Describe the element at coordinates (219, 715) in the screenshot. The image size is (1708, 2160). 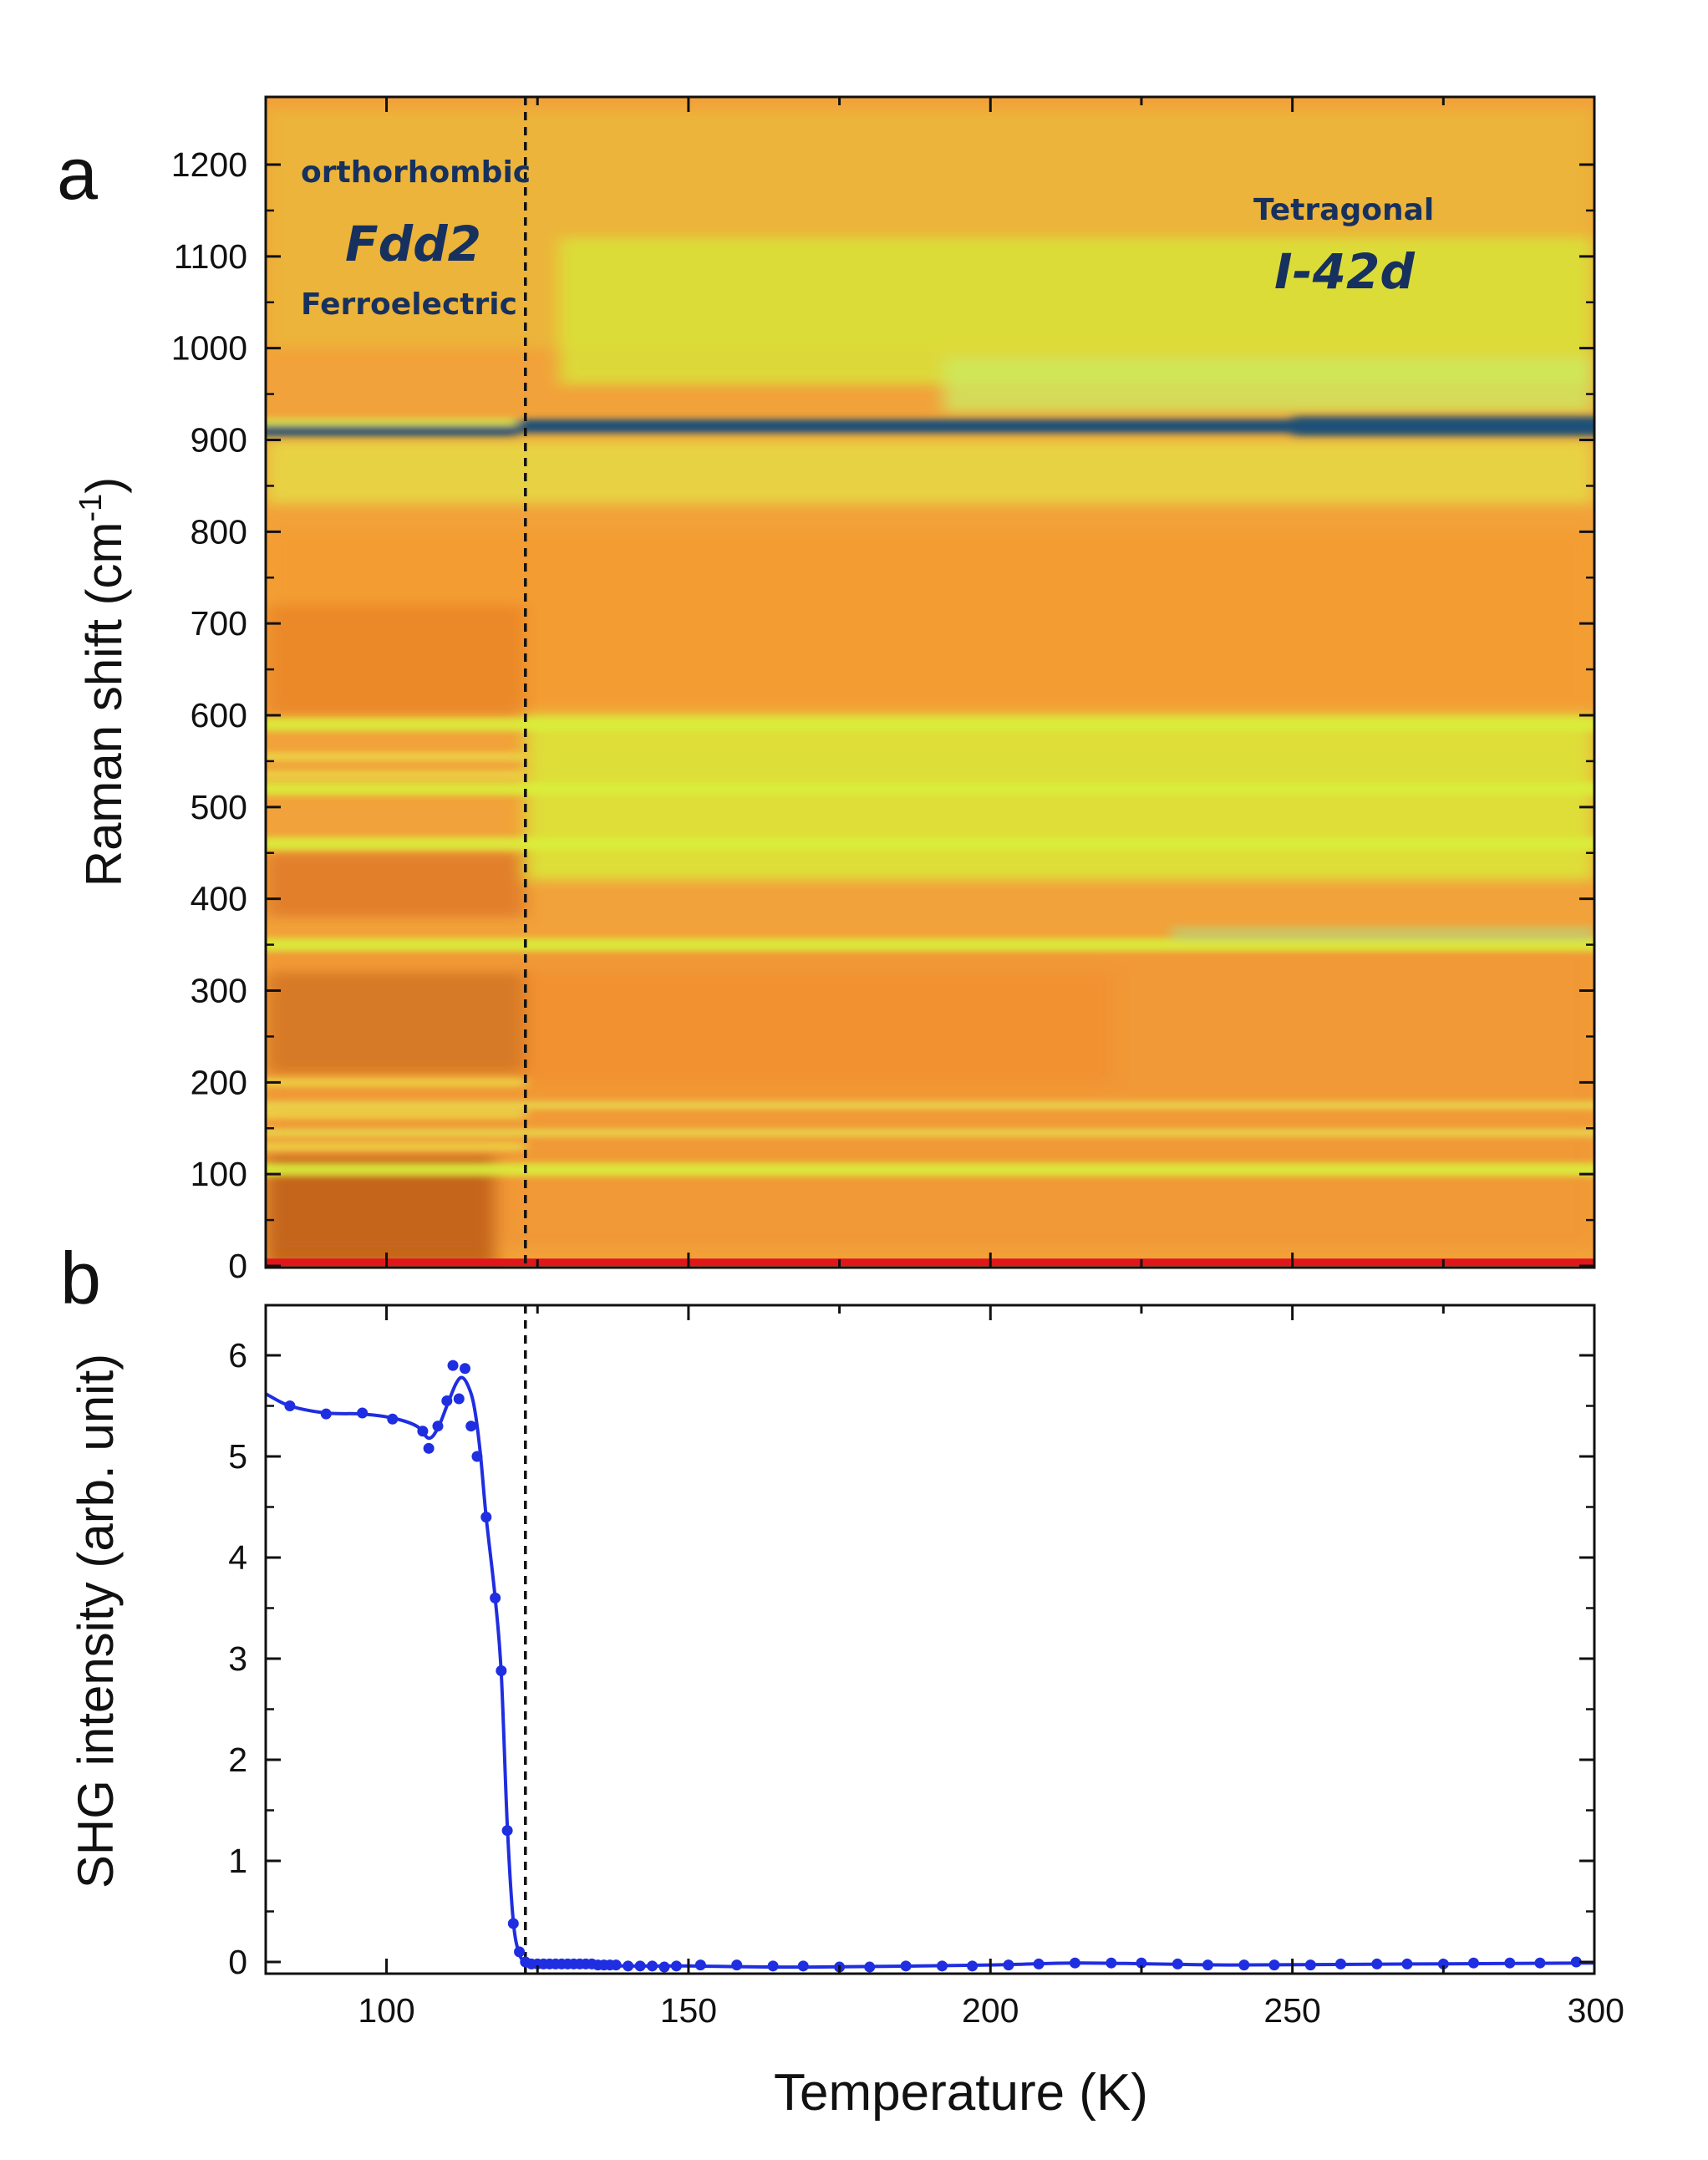
I see `y-tick-label: 600` at that location.